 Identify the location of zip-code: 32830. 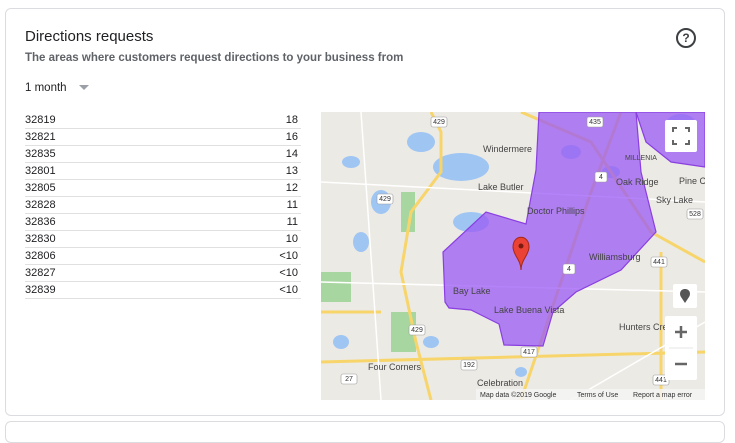
(40, 239).